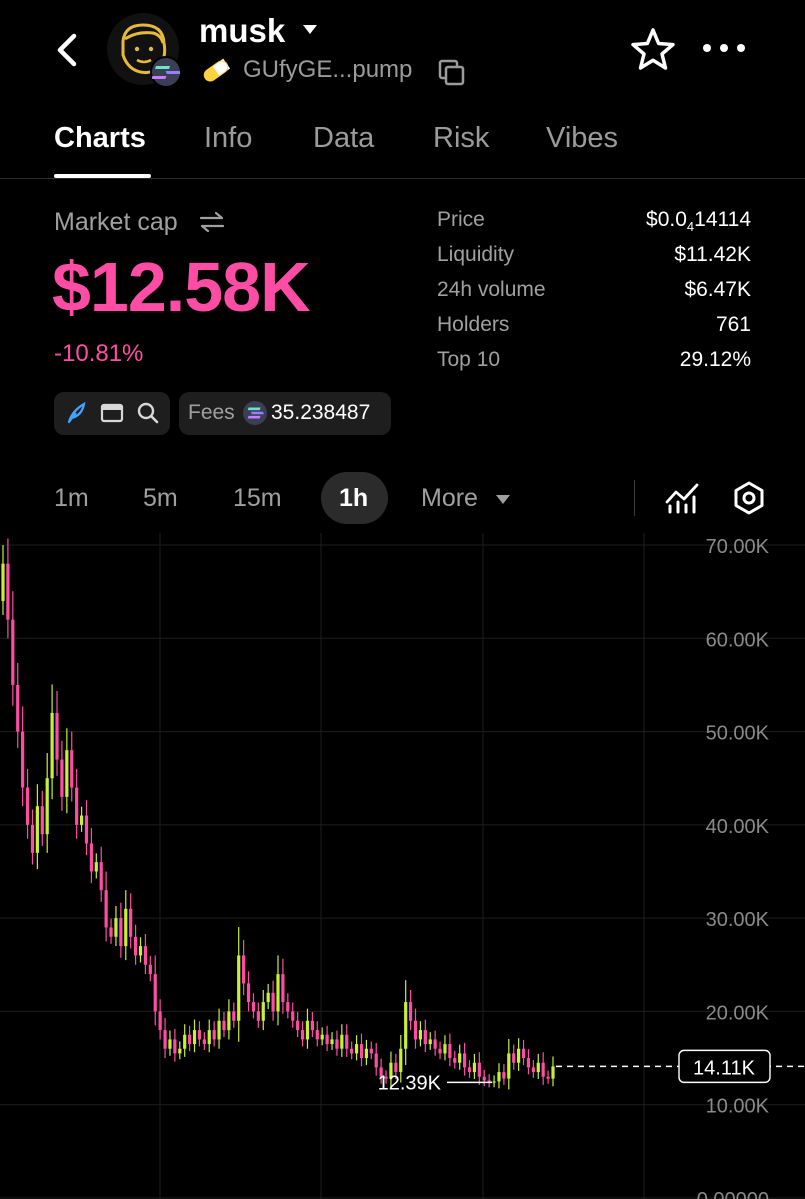 This screenshot has width=805, height=1199. Describe the element at coordinates (738, 920) in the screenshot. I see `y-tick-label: 30.00K` at that location.